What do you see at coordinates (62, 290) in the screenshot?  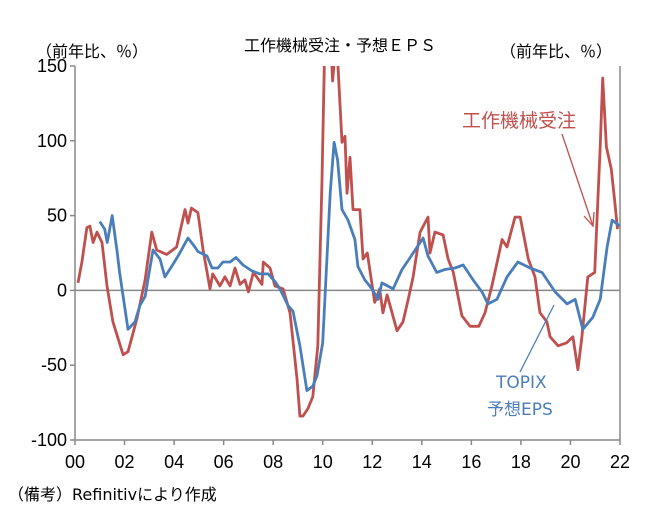 I see `y-tick-label: 0` at bounding box center [62, 290].